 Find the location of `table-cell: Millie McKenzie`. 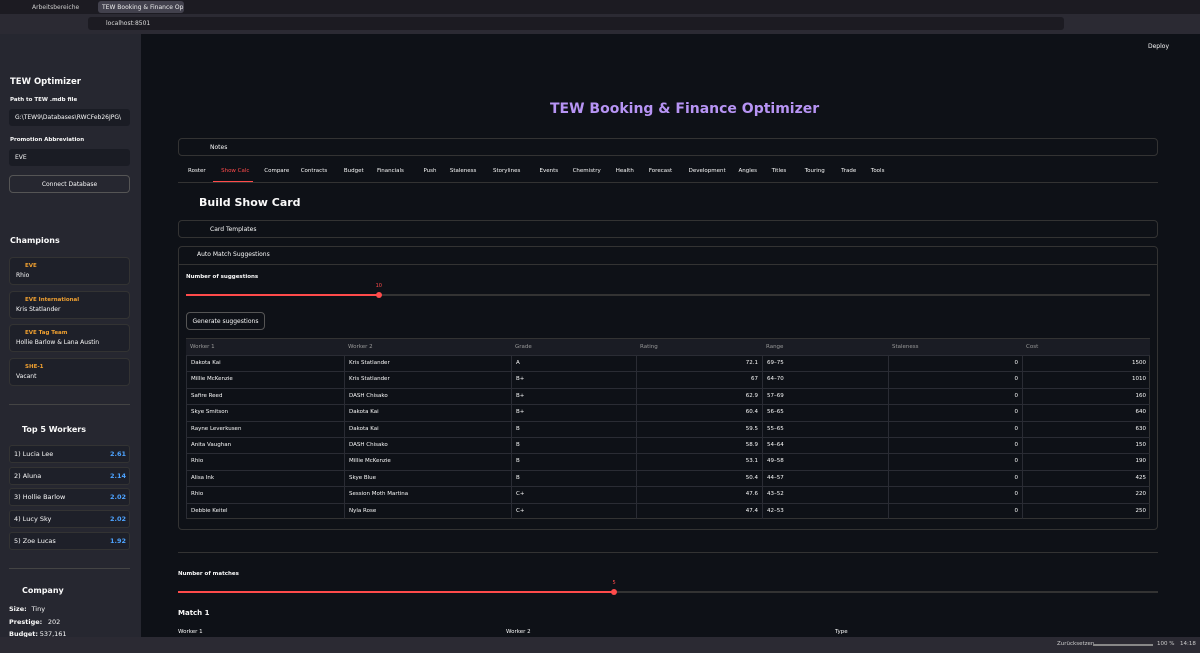

table-cell: Millie McKenzie is located at coordinates (265, 379).